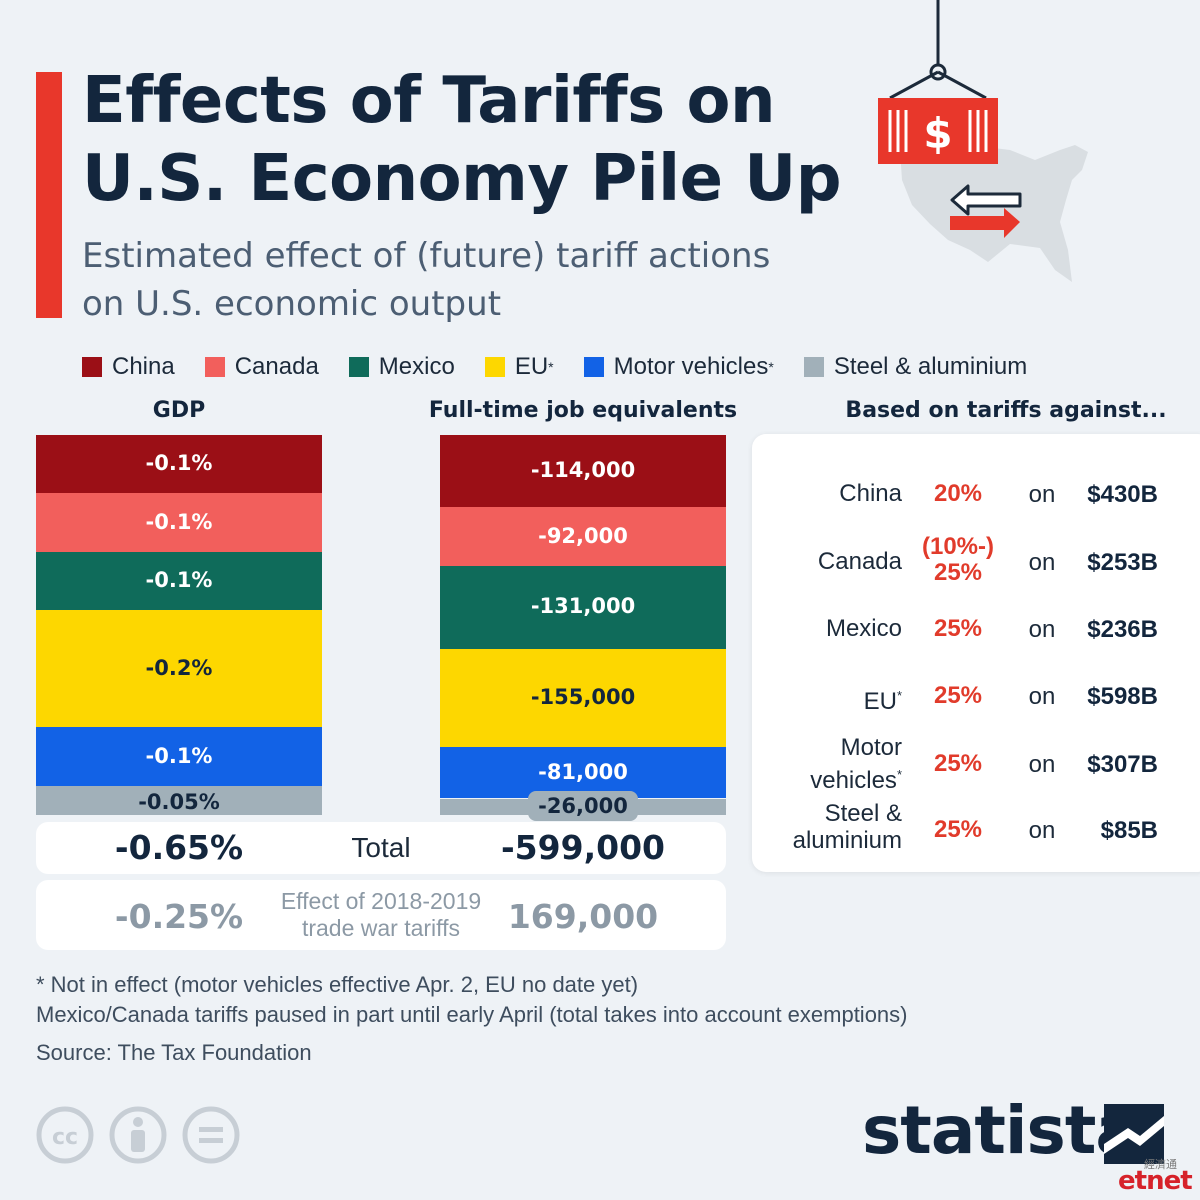 The height and width of the screenshot is (1200, 1200). I want to click on bar-data-label: -81,000, so click(583, 771).